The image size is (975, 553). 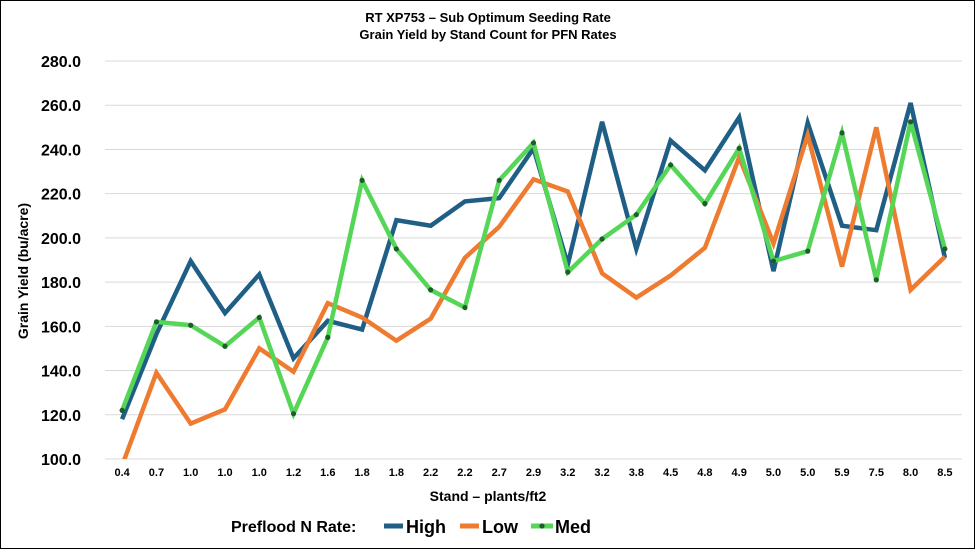 What do you see at coordinates (327, 473) in the screenshot?
I see `x-tick-label: 1.6` at bounding box center [327, 473].